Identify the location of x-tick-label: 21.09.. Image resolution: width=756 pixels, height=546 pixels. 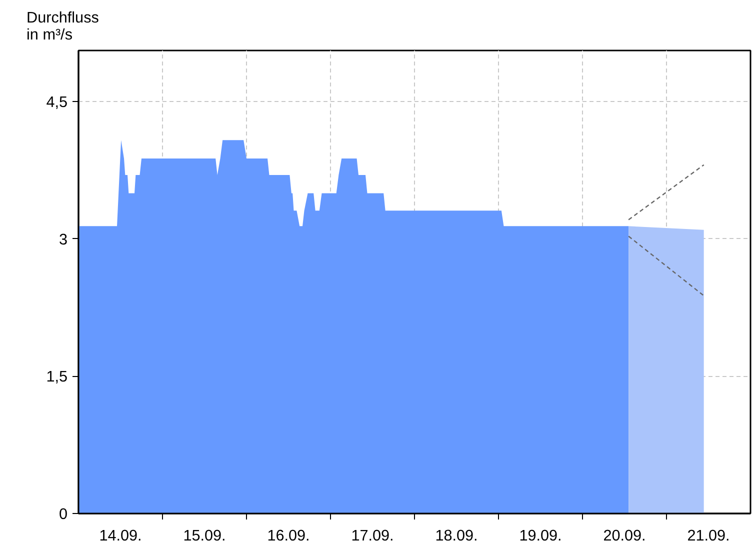
(708, 536).